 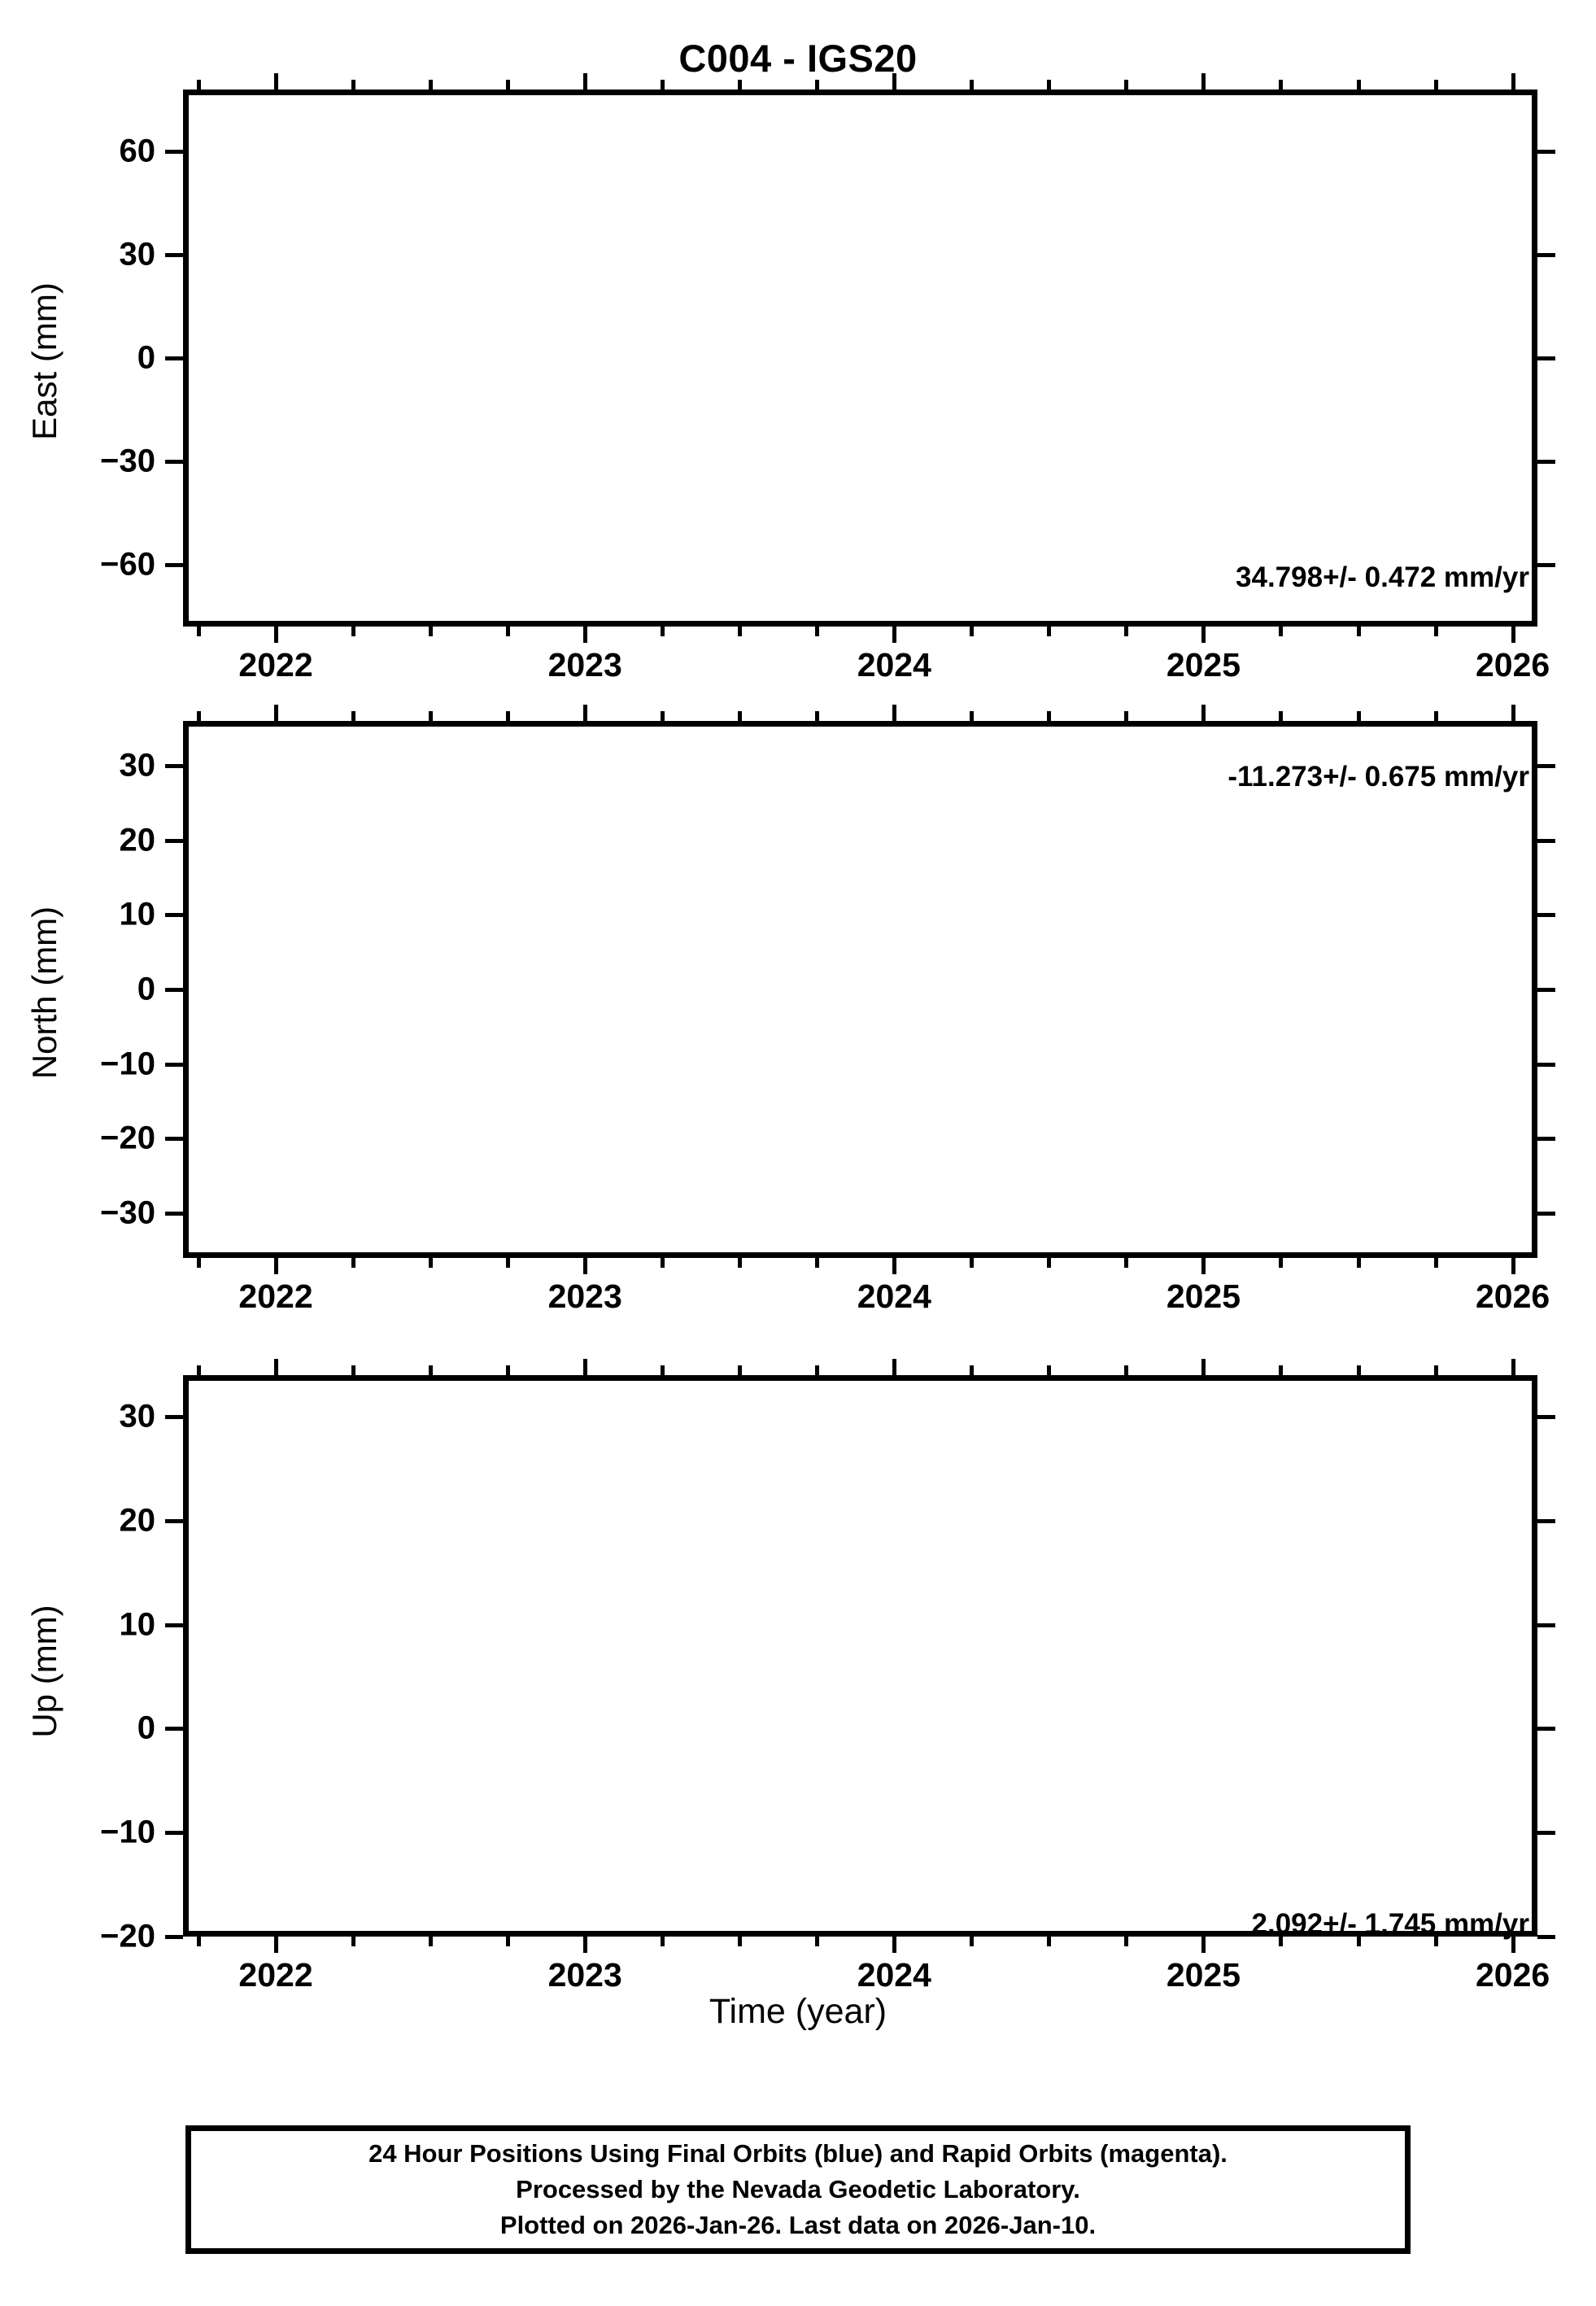 What do you see at coordinates (137, 1416) in the screenshot?
I see `up-ytick-label: 30` at bounding box center [137, 1416].